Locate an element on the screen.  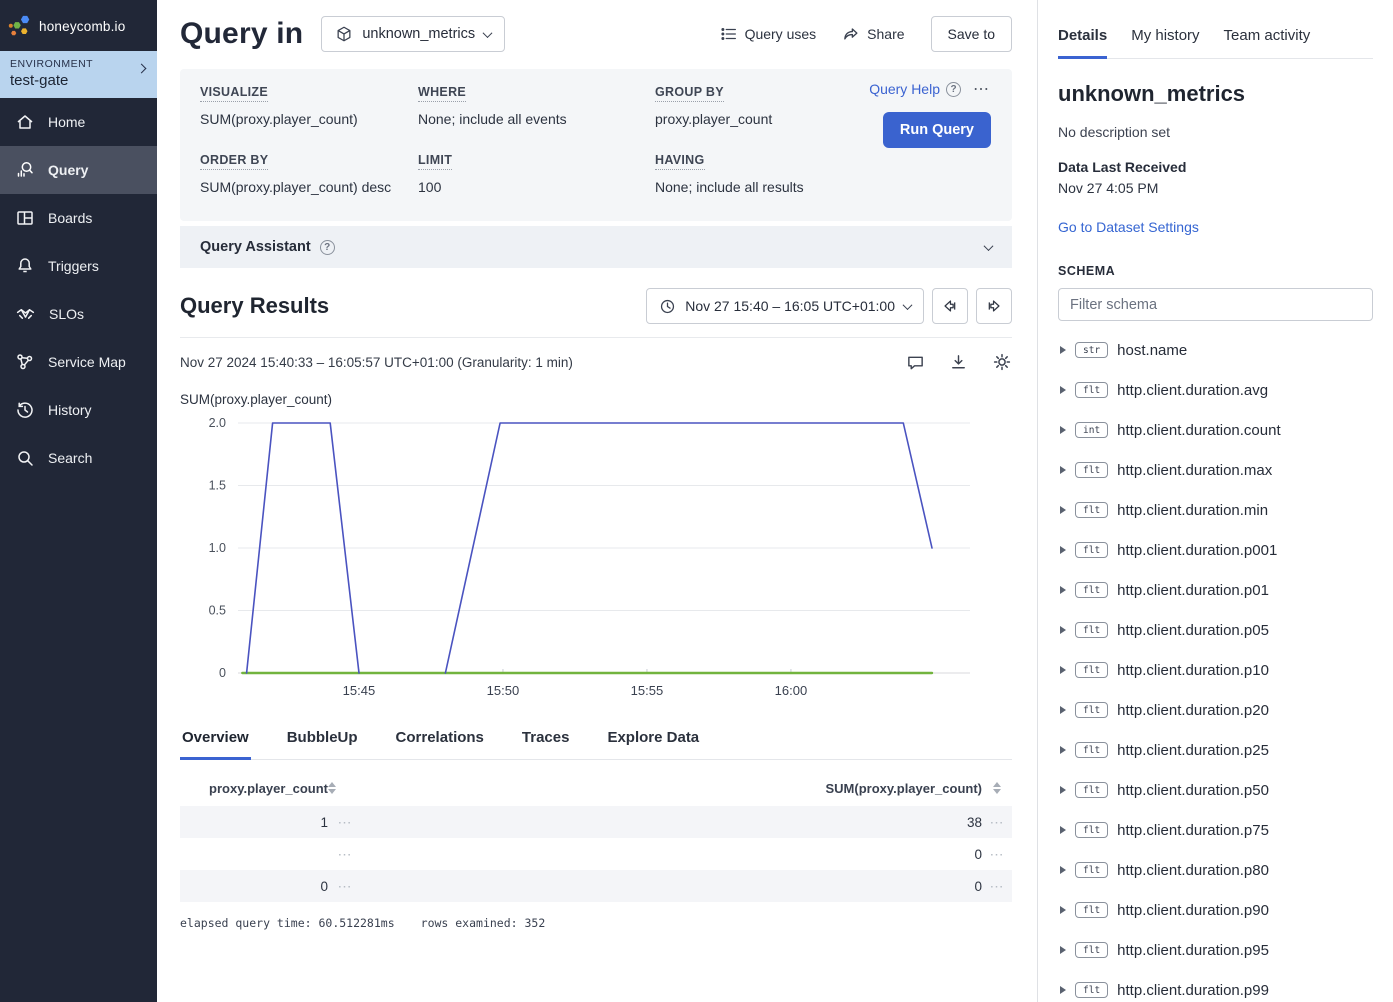
list-icon is located at coordinates (729, 34).